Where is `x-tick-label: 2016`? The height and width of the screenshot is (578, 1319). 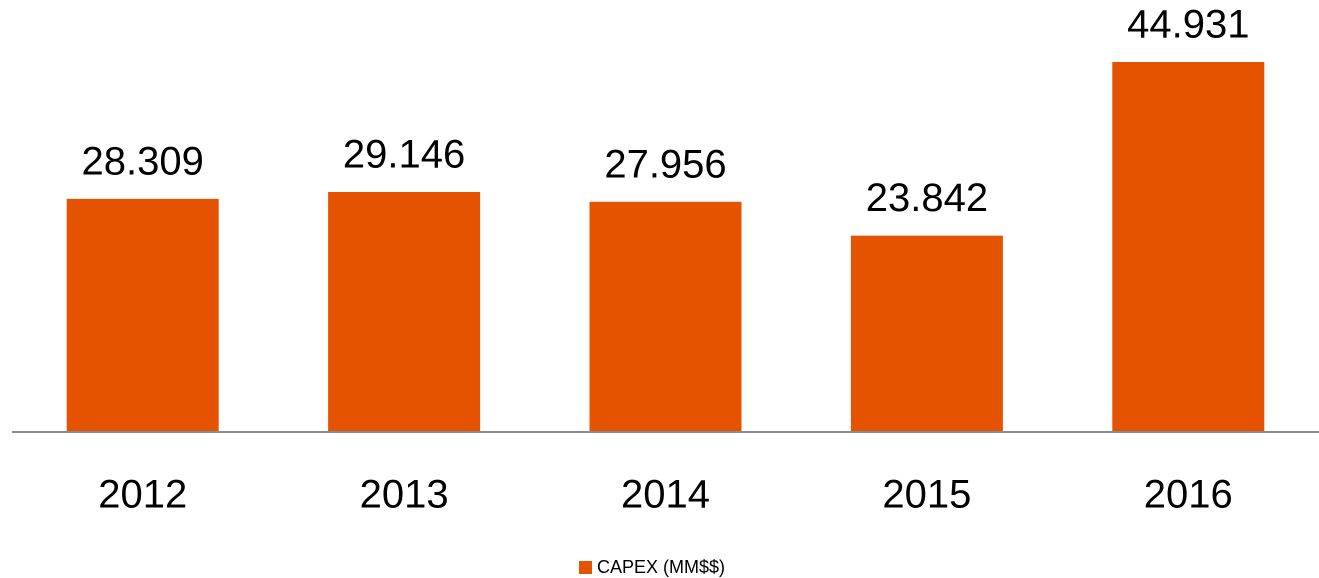
x-tick-label: 2016 is located at coordinates (1188, 495).